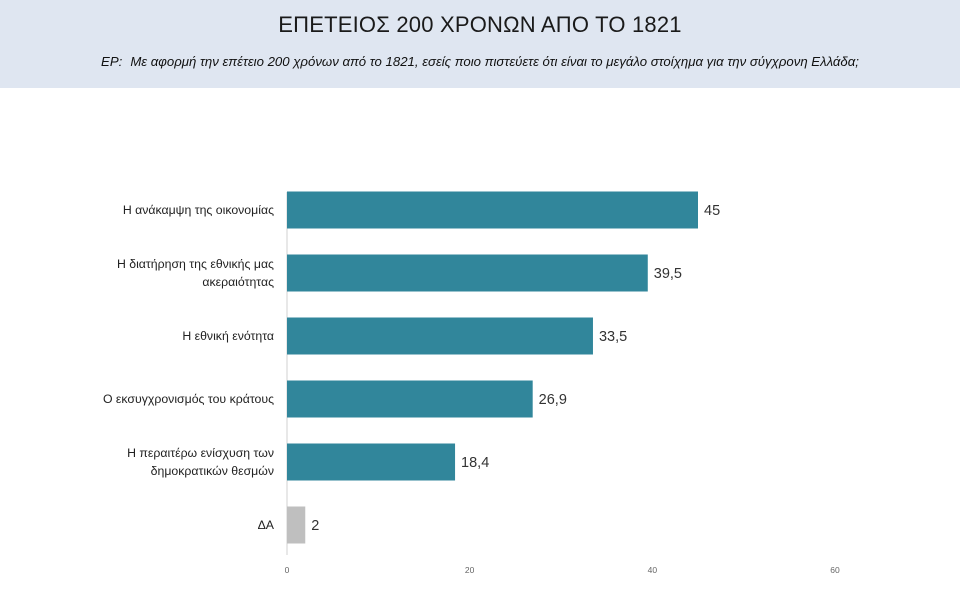 The image size is (960, 595). Describe the element at coordinates (613, 337) in the screenshot. I see `data-label: 33,5` at that location.